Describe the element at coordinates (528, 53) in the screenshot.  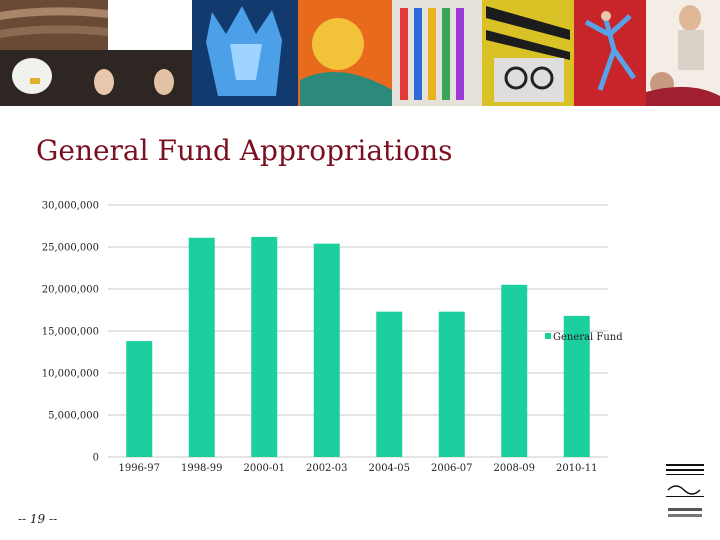
I see `zebra-and-face-artwork-photo` at that location.